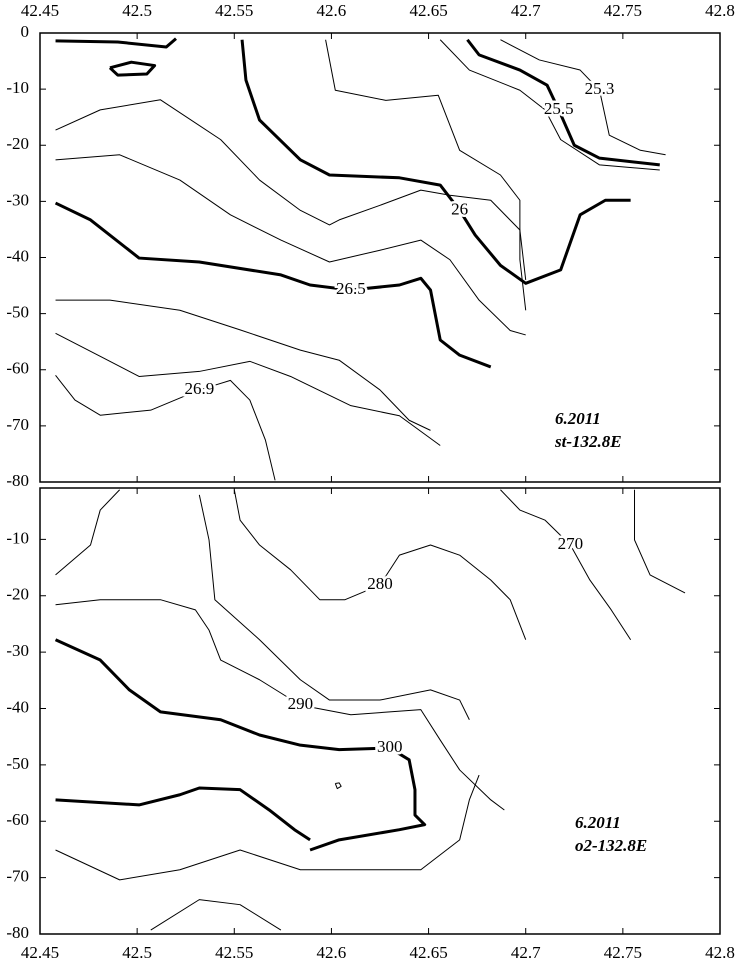  What do you see at coordinates (600, 88) in the screenshot?
I see `contour-label: 25.3` at bounding box center [600, 88].